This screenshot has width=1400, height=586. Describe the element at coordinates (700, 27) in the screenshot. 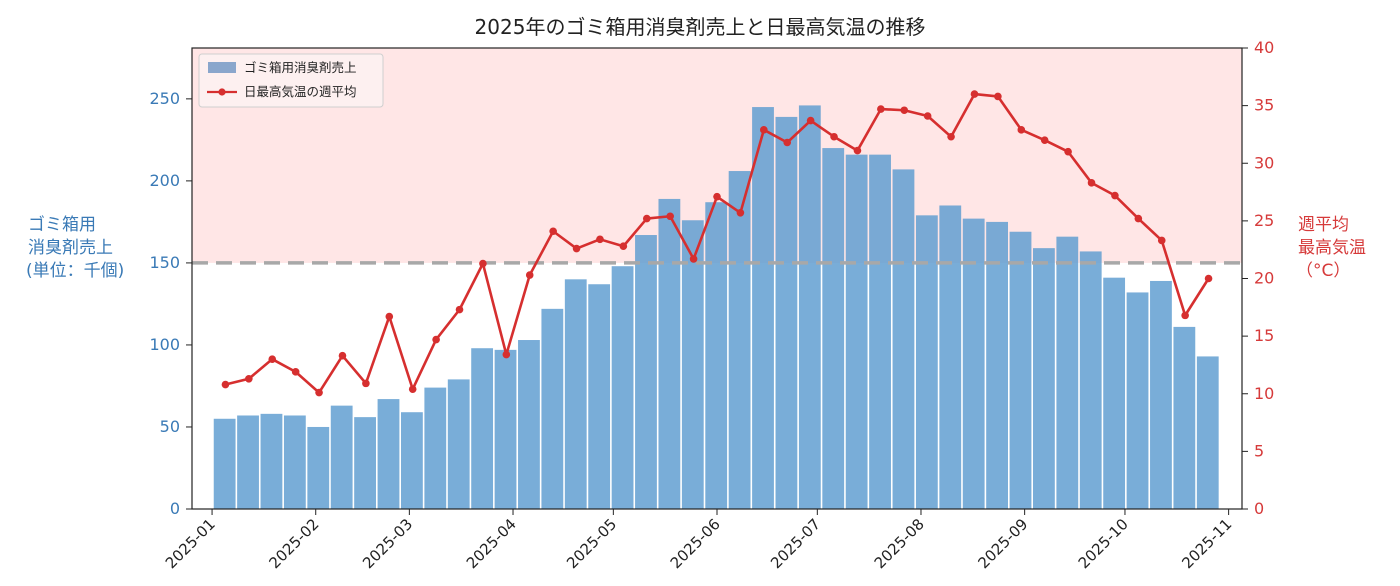

I see `chart-title: 2025年のゴミ箱用消臭剤売上と日最高気温の推移` at that location.